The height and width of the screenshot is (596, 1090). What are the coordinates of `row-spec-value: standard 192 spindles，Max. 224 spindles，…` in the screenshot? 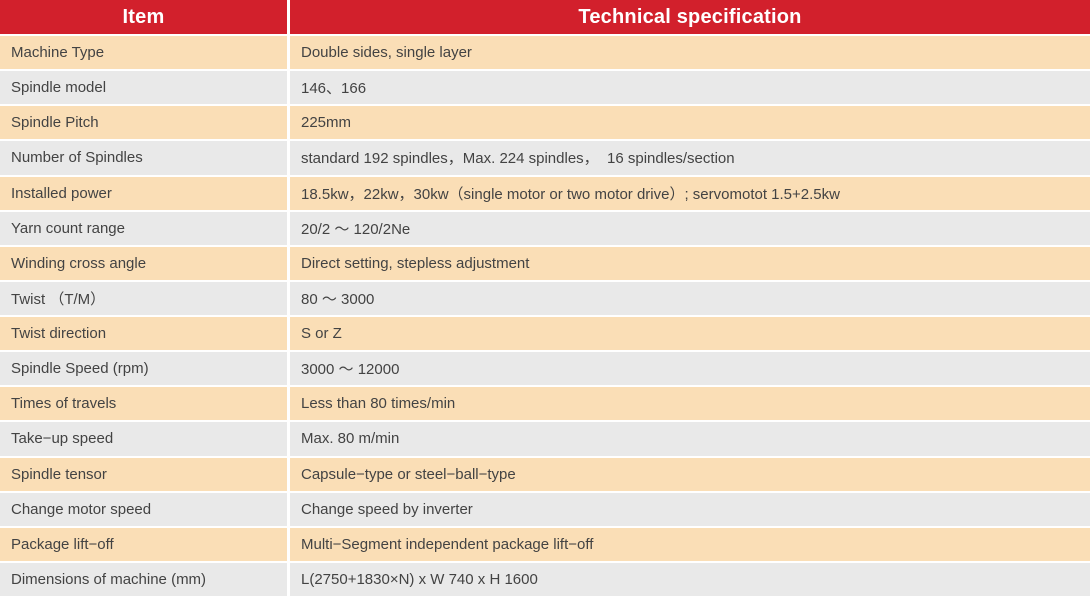 It's located at (690, 158).